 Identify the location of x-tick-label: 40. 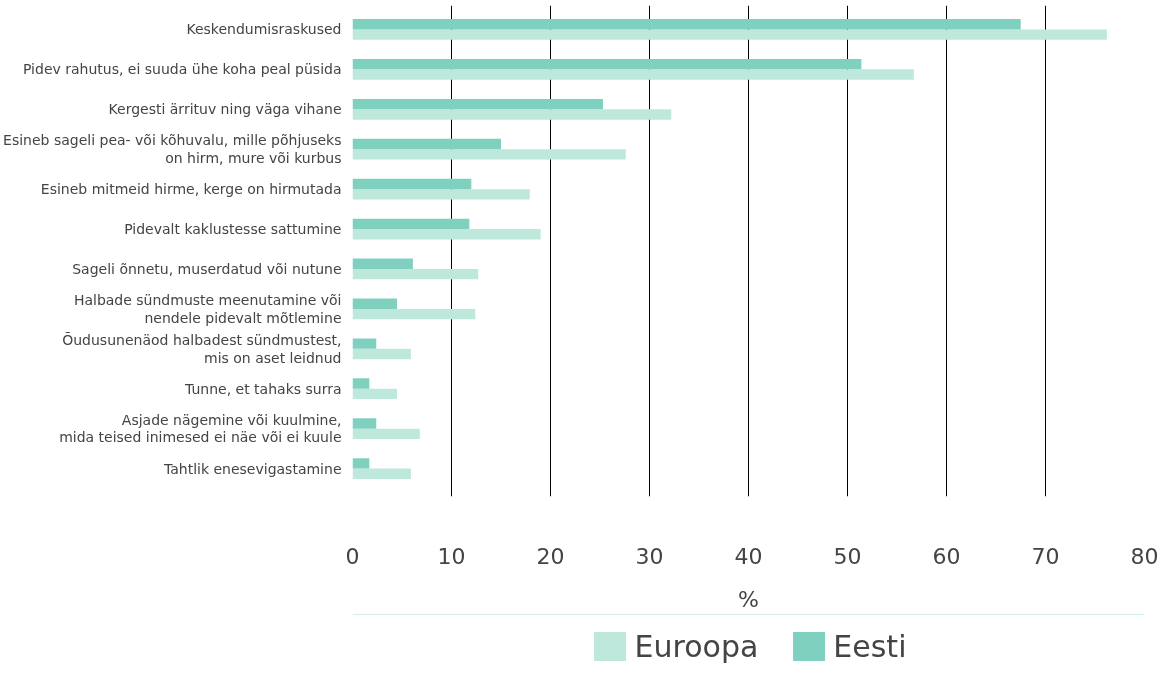
(748, 556).